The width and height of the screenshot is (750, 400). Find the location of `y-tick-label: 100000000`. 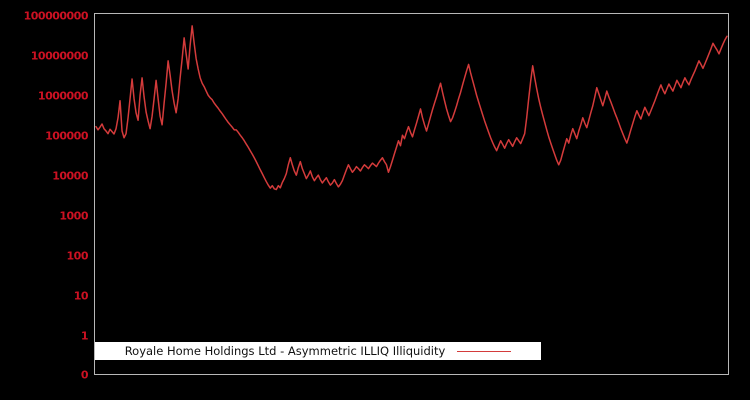

y-tick-label: 100000000 is located at coordinates (56, 16).